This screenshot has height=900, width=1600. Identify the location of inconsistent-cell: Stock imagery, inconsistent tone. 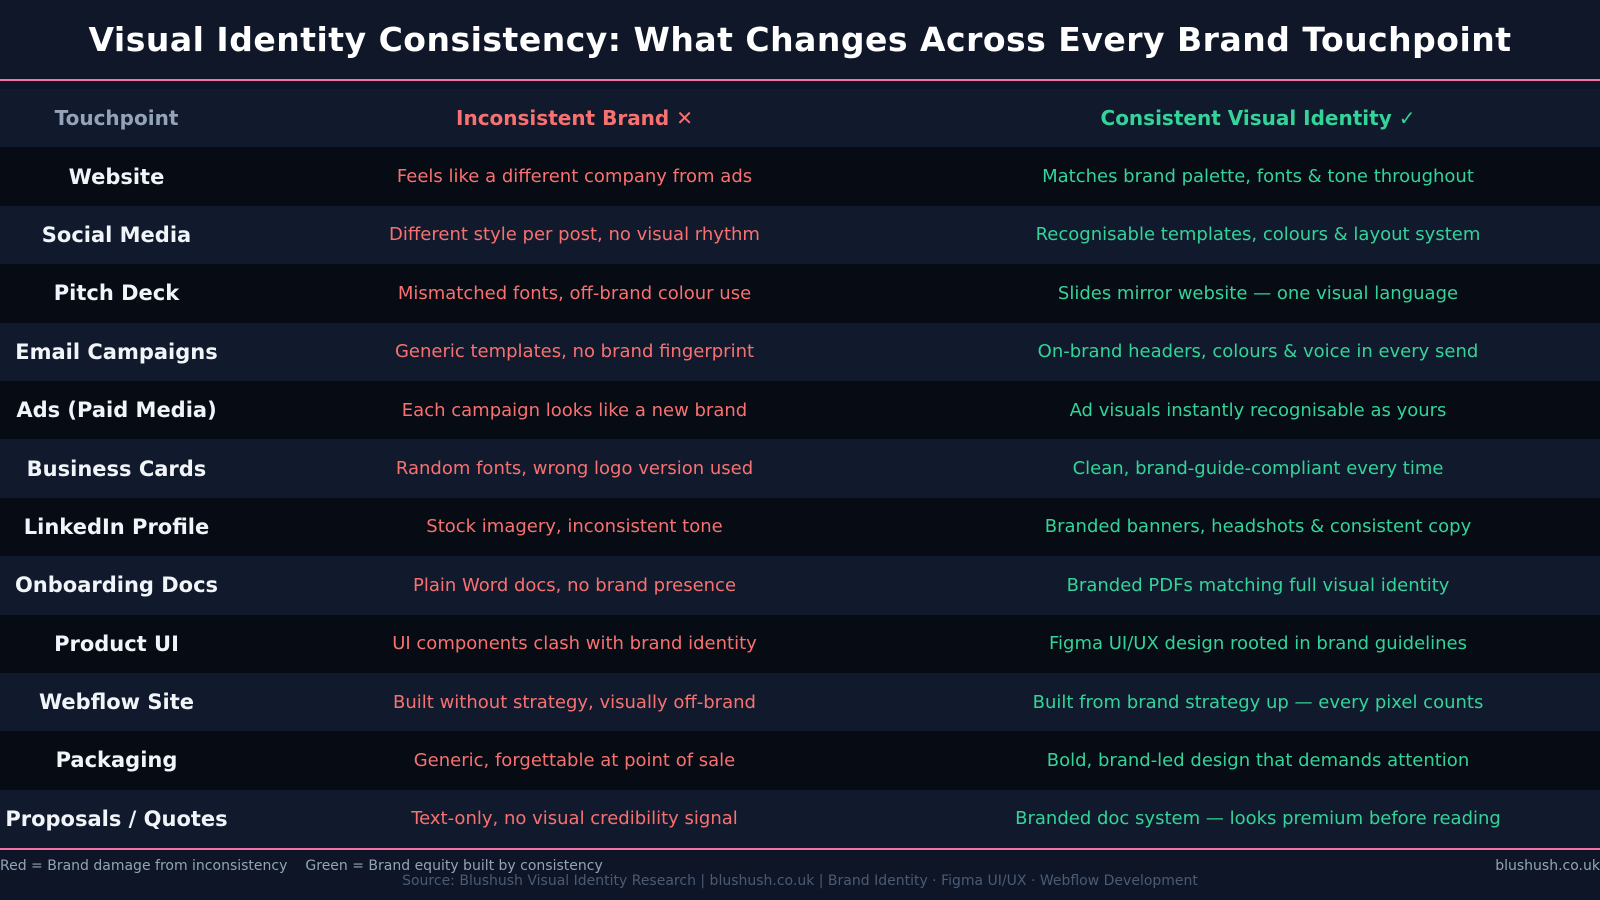
(574, 527).